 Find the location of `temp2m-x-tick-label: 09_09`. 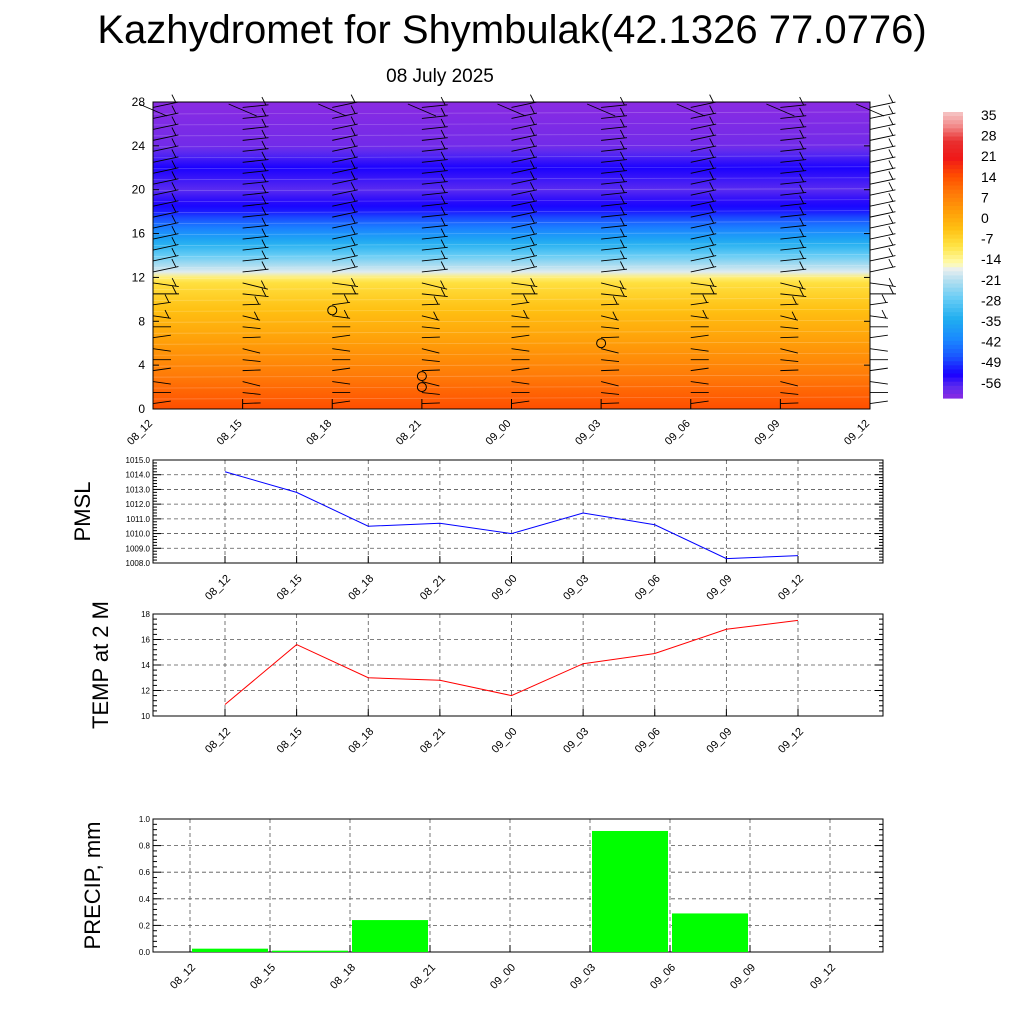

temp2m-x-tick-label: 09_09 is located at coordinates (719, 741).